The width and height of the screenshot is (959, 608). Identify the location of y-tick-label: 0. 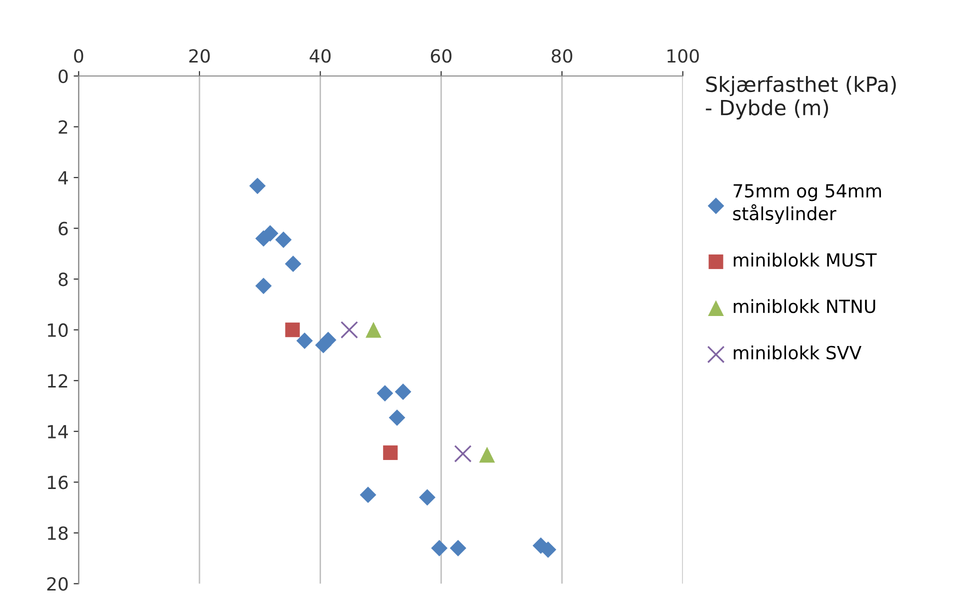
(63, 76).